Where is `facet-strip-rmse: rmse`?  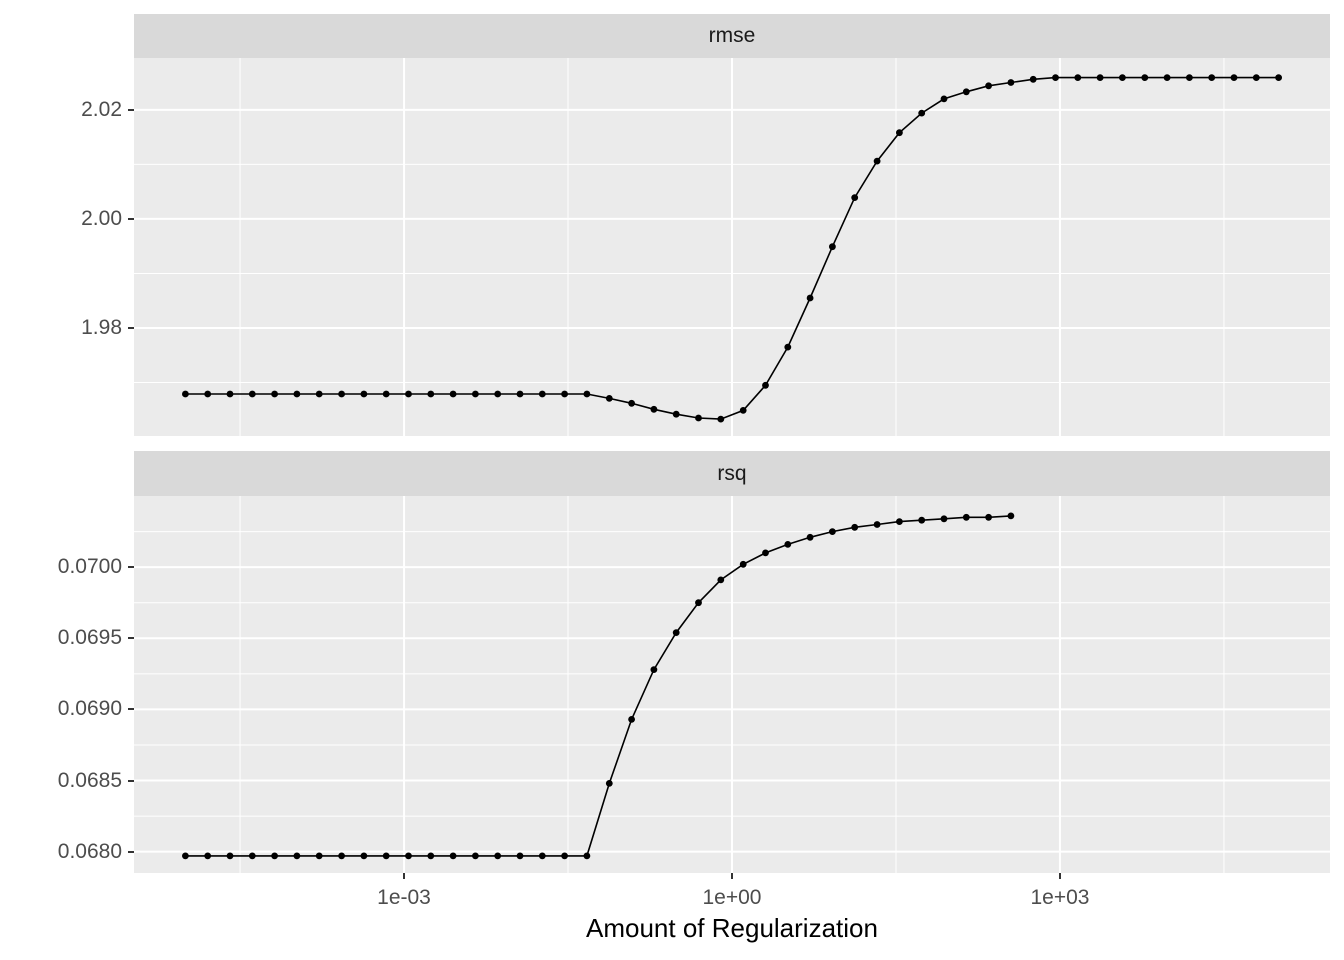
facet-strip-rmse: rmse is located at coordinates (732, 36).